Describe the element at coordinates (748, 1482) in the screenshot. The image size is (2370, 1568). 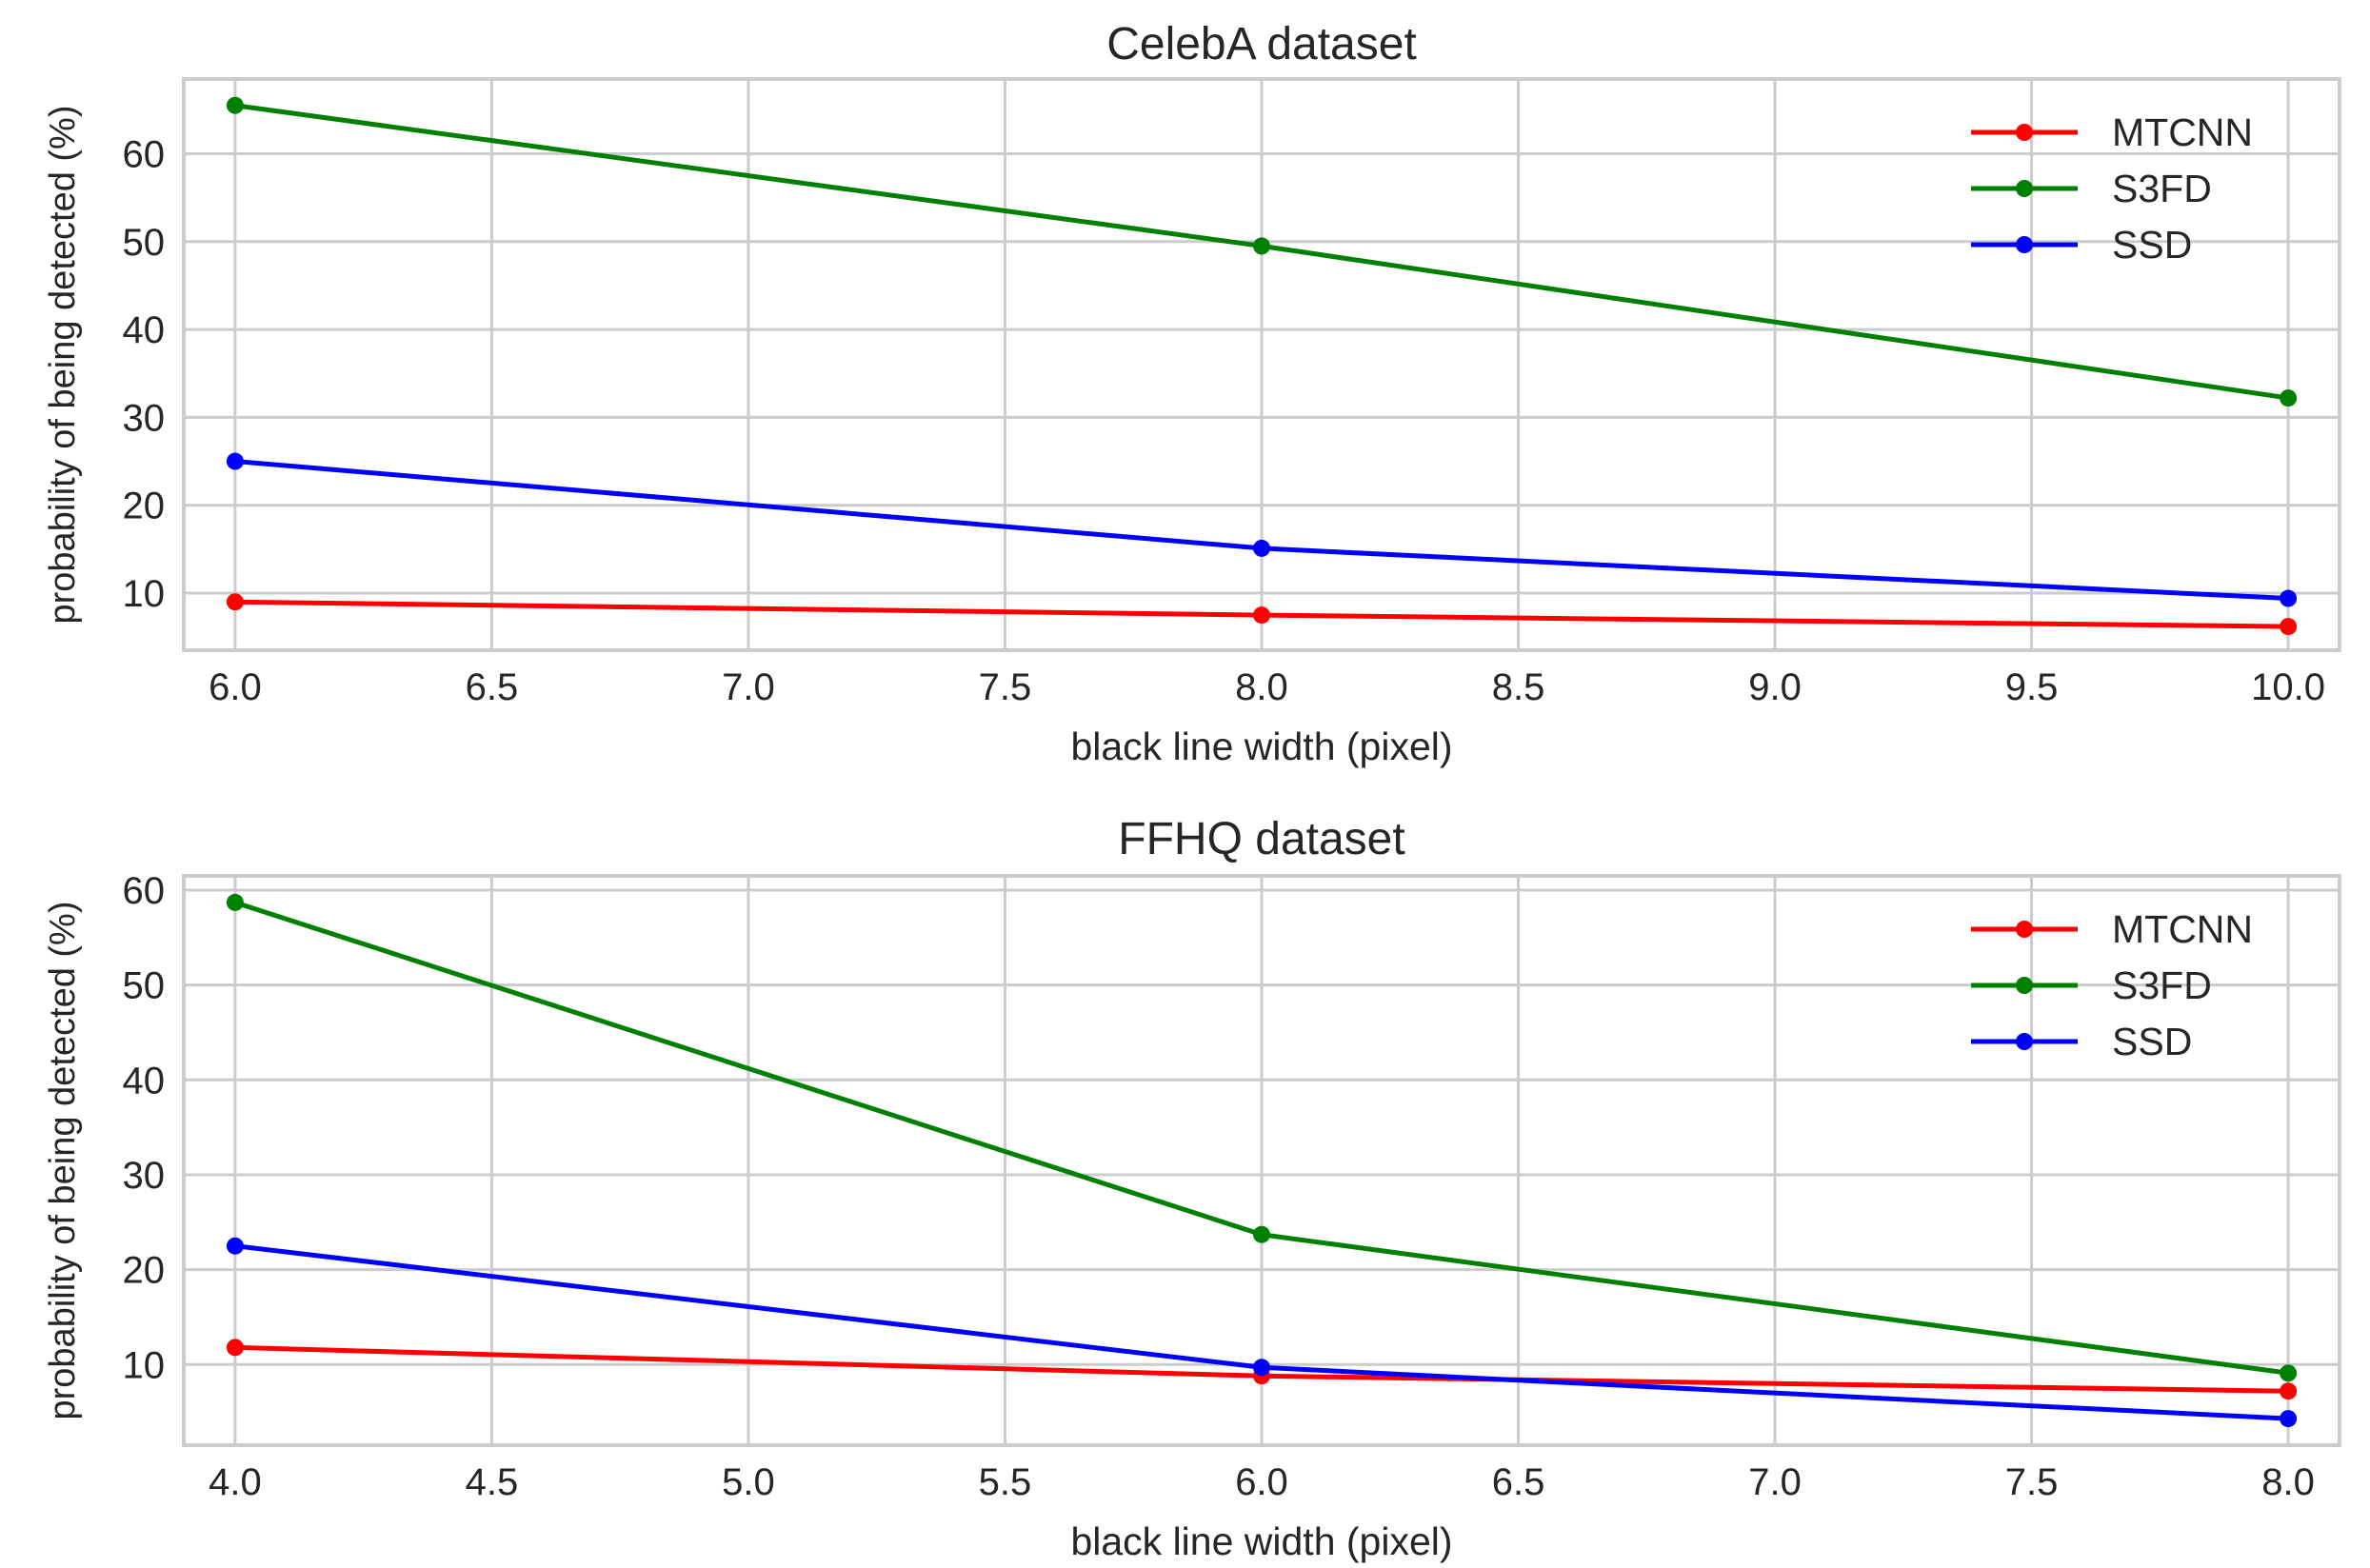
I see `x-tick-label: 5.0` at that location.